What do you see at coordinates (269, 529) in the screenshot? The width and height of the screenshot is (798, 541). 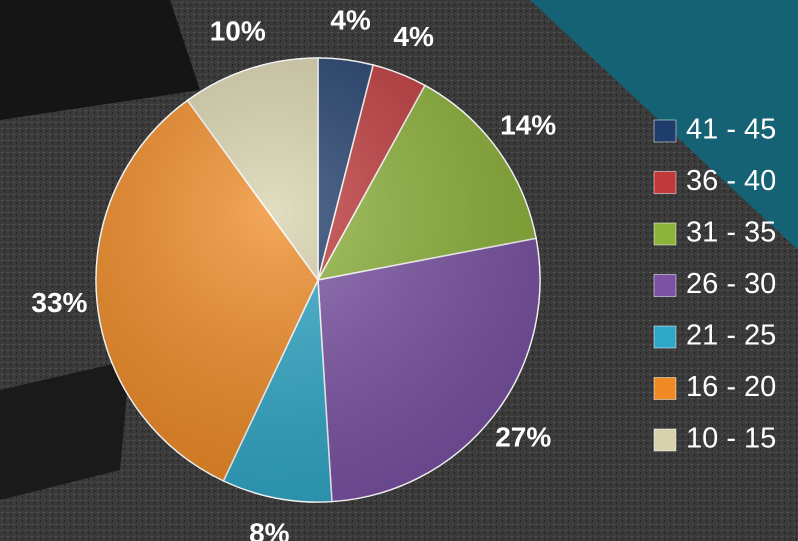 I see `data-label: 8%` at bounding box center [269, 529].